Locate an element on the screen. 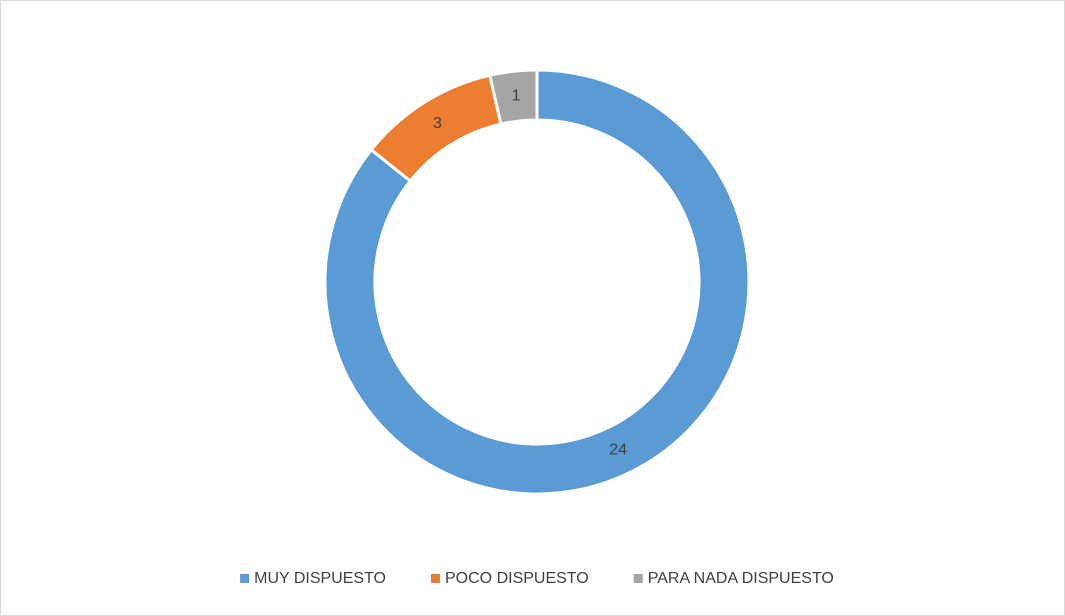 The width and height of the screenshot is (1065, 616). donut-slice is located at coordinates (513, 97).